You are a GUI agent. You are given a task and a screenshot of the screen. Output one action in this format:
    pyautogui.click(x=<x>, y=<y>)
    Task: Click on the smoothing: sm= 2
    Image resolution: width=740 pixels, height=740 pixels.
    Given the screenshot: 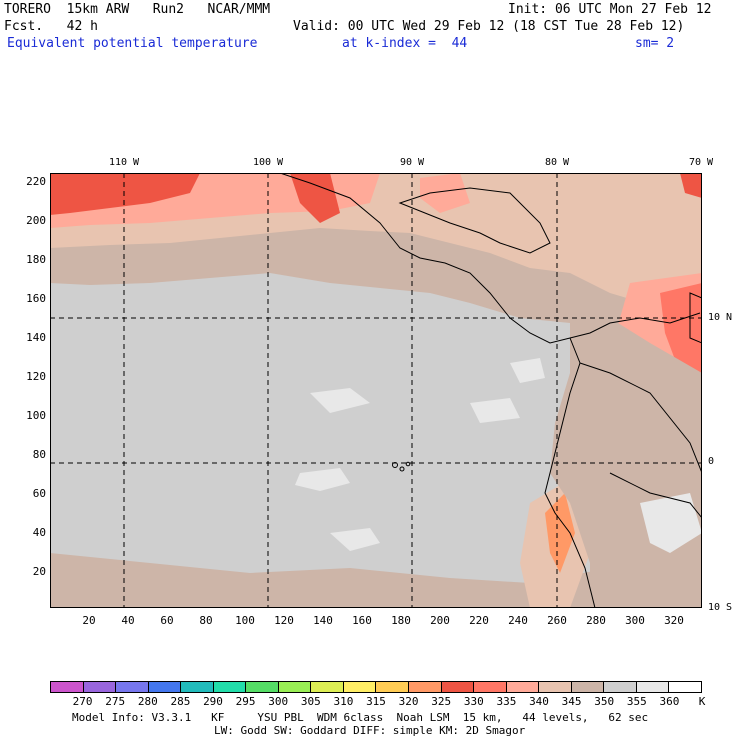 What is the action you would take?
    pyautogui.click(x=655, y=43)
    